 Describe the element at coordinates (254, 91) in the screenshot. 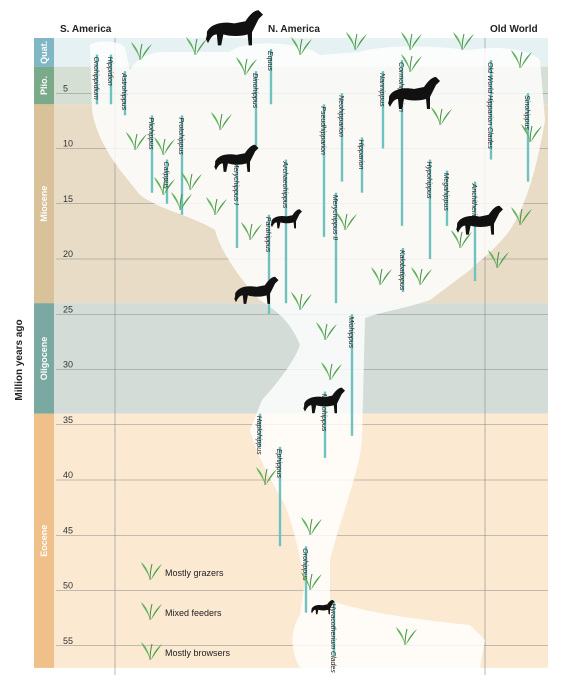

I see `genus-label-7: Dinohippus` at that location.